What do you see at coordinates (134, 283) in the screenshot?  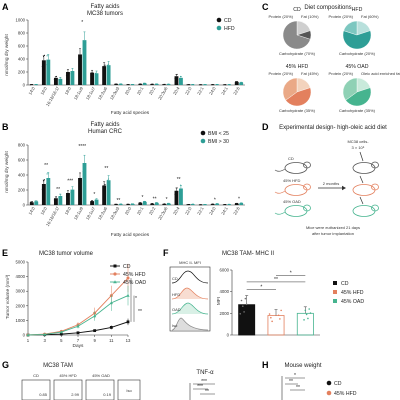 I see `legend-label-oad: 45% OAD` at bounding box center [134, 283].